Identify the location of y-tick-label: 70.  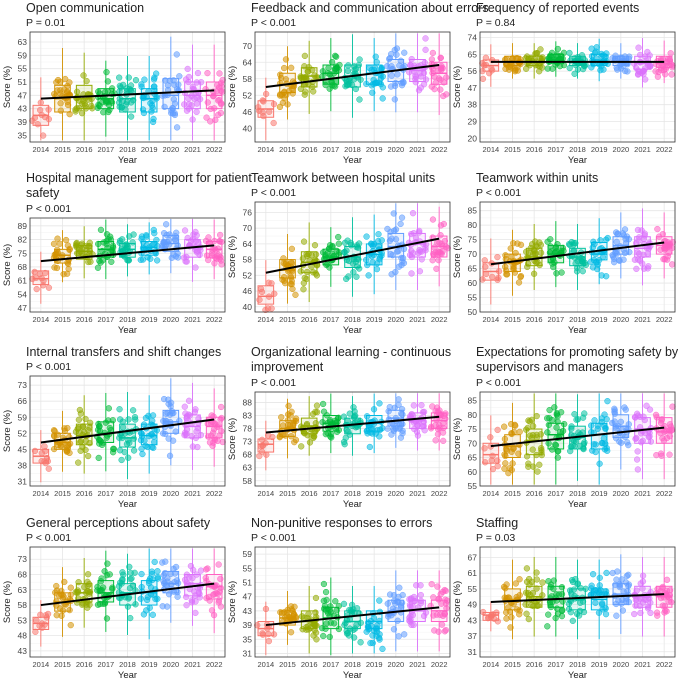
(473, 254).